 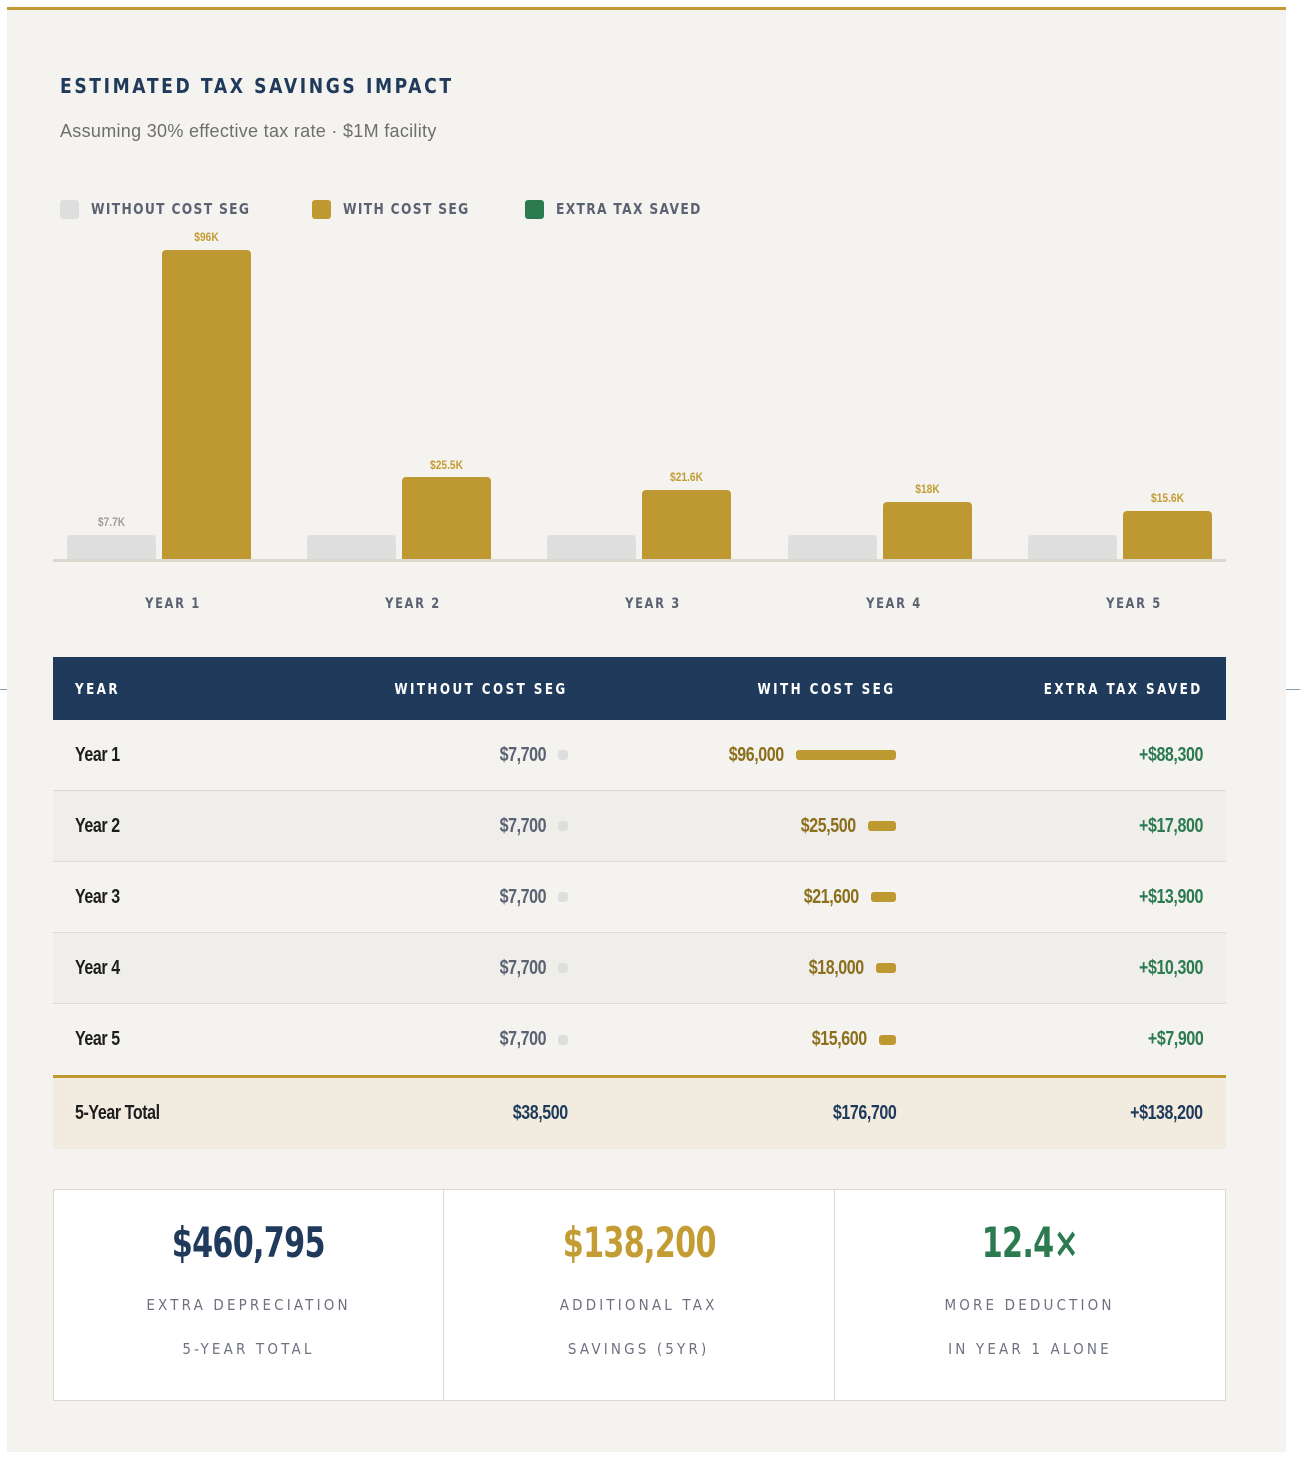 I want to click on table-row: Year 4 $7,700 $18,000 +$10,300, so click(x=639, y=968).